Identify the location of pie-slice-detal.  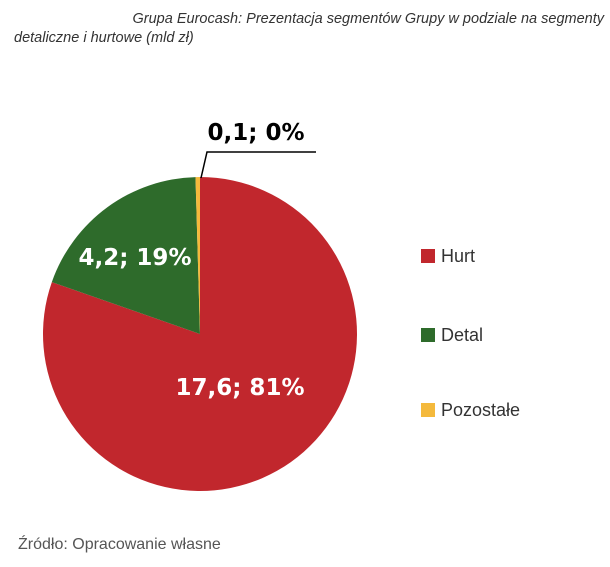
(126, 255).